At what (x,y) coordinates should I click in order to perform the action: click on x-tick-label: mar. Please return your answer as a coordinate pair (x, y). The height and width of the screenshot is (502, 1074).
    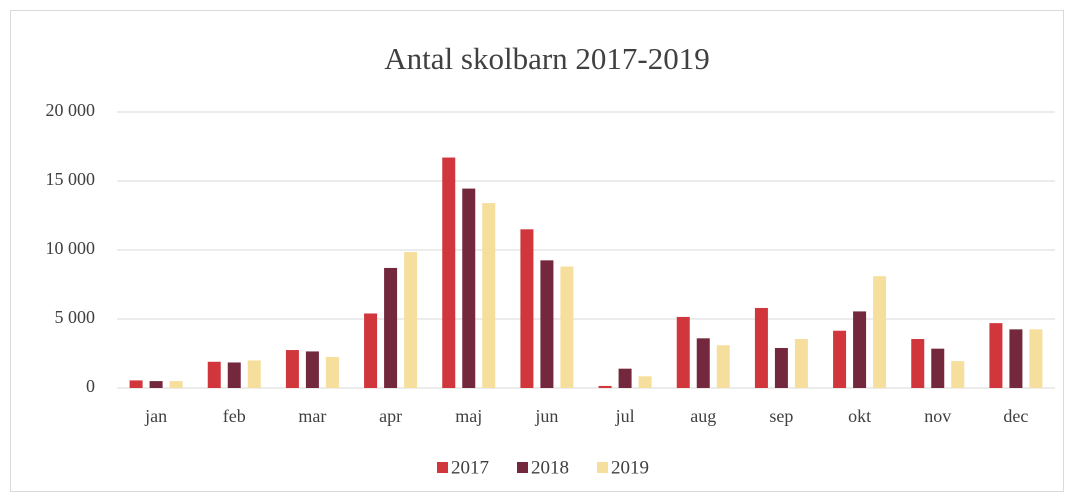
    Looking at the image, I should click on (312, 416).